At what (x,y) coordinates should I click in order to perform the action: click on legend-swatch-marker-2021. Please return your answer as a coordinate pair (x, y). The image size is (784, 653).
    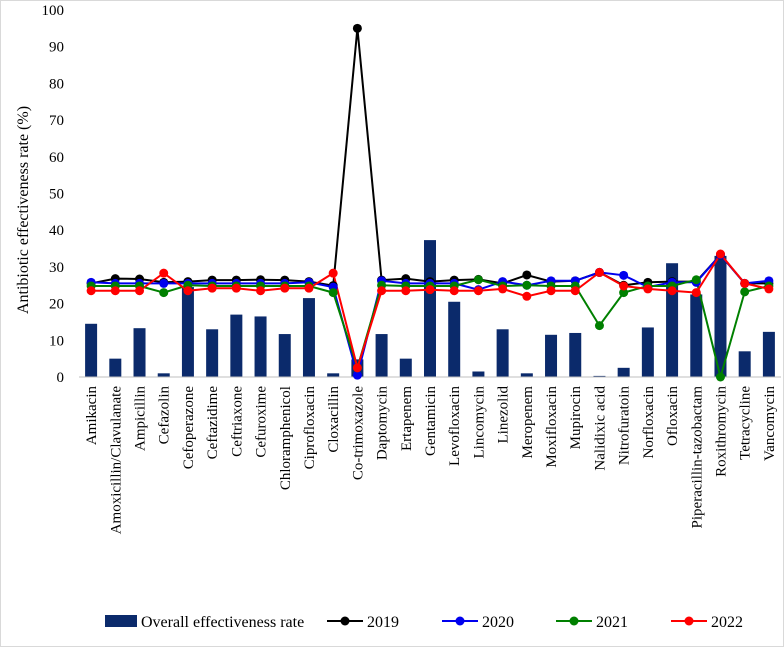
    Looking at the image, I should click on (574, 621).